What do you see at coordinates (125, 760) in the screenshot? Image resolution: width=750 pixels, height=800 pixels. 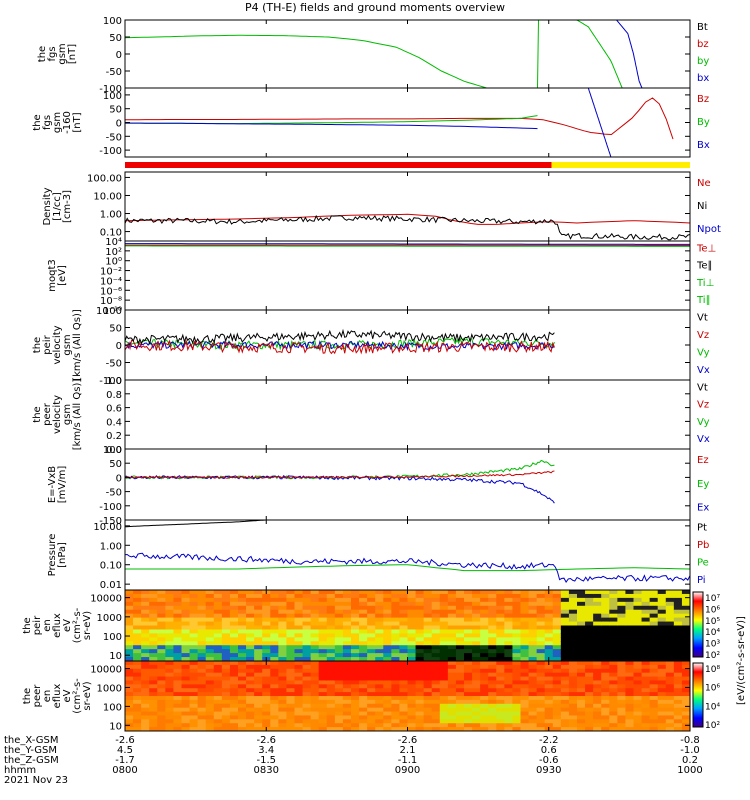 I see `x-tick-label: -1.7` at bounding box center [125, 760].